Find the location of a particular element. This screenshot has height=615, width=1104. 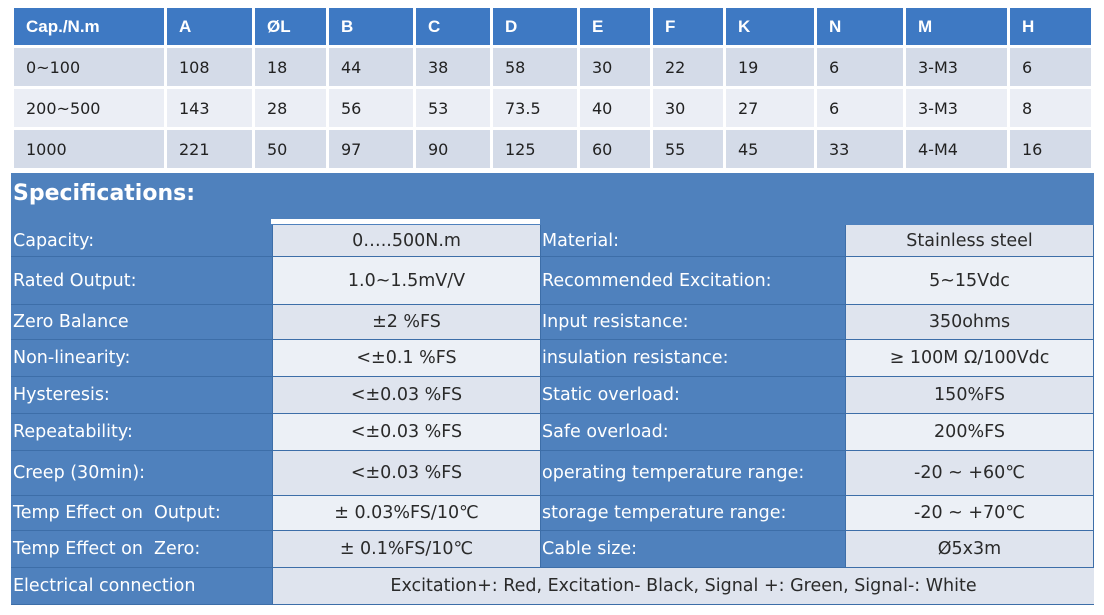

dimensions-header-row: Cap./N.m A ØL B C D E F K N M H is located at coordinates (554, 28).